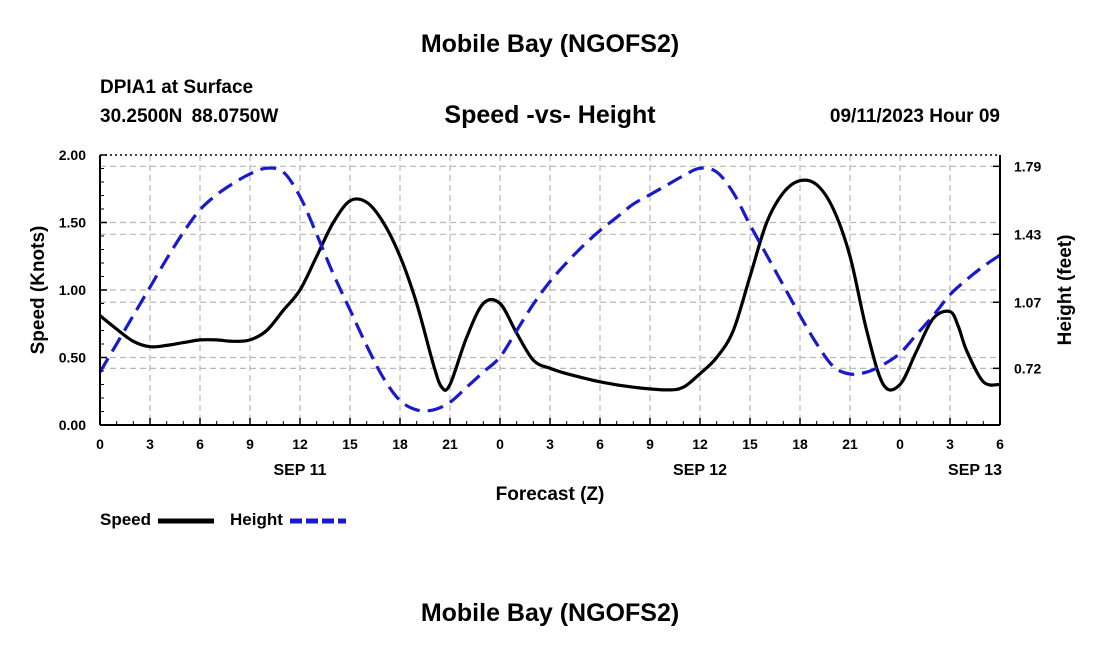 The image size is (1100, 650). I want to click on left-tick-label: 0.50, so click(72, 358).